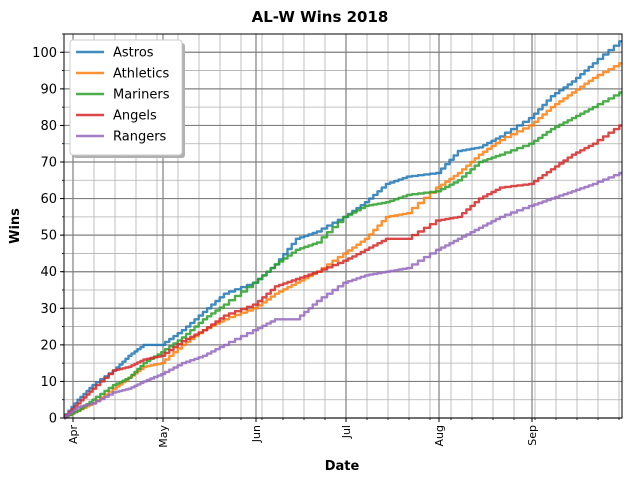 This screenshot has width=640, height=480. I want to click on y-tick-label: 30, so click(48, 309).